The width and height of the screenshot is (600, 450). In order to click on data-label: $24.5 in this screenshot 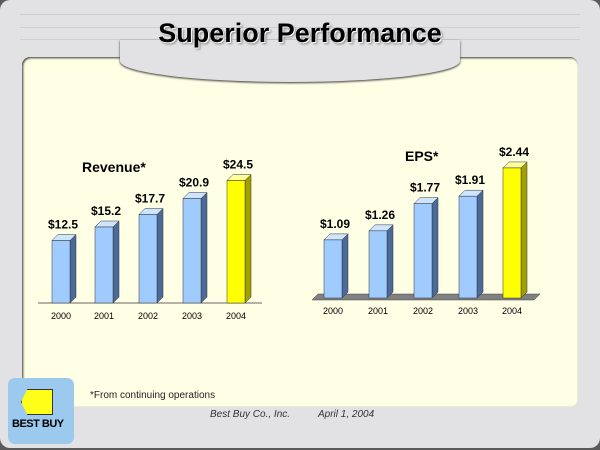, I will do `click(238, 165)`.